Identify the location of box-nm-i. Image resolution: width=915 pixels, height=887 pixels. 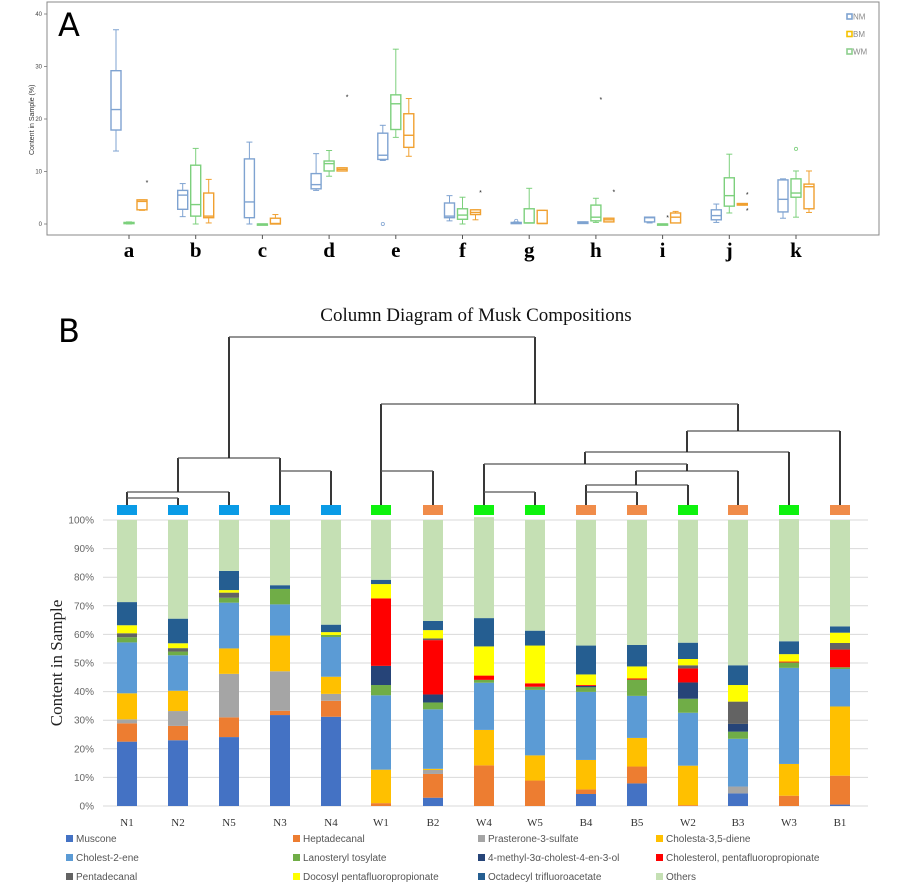
(649, 220).